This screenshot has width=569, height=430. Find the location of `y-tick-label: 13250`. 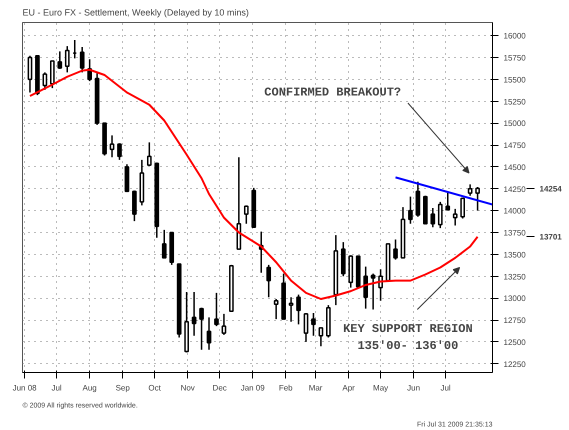

y-tick-label: 13250 is located at coordinates (515, 277).